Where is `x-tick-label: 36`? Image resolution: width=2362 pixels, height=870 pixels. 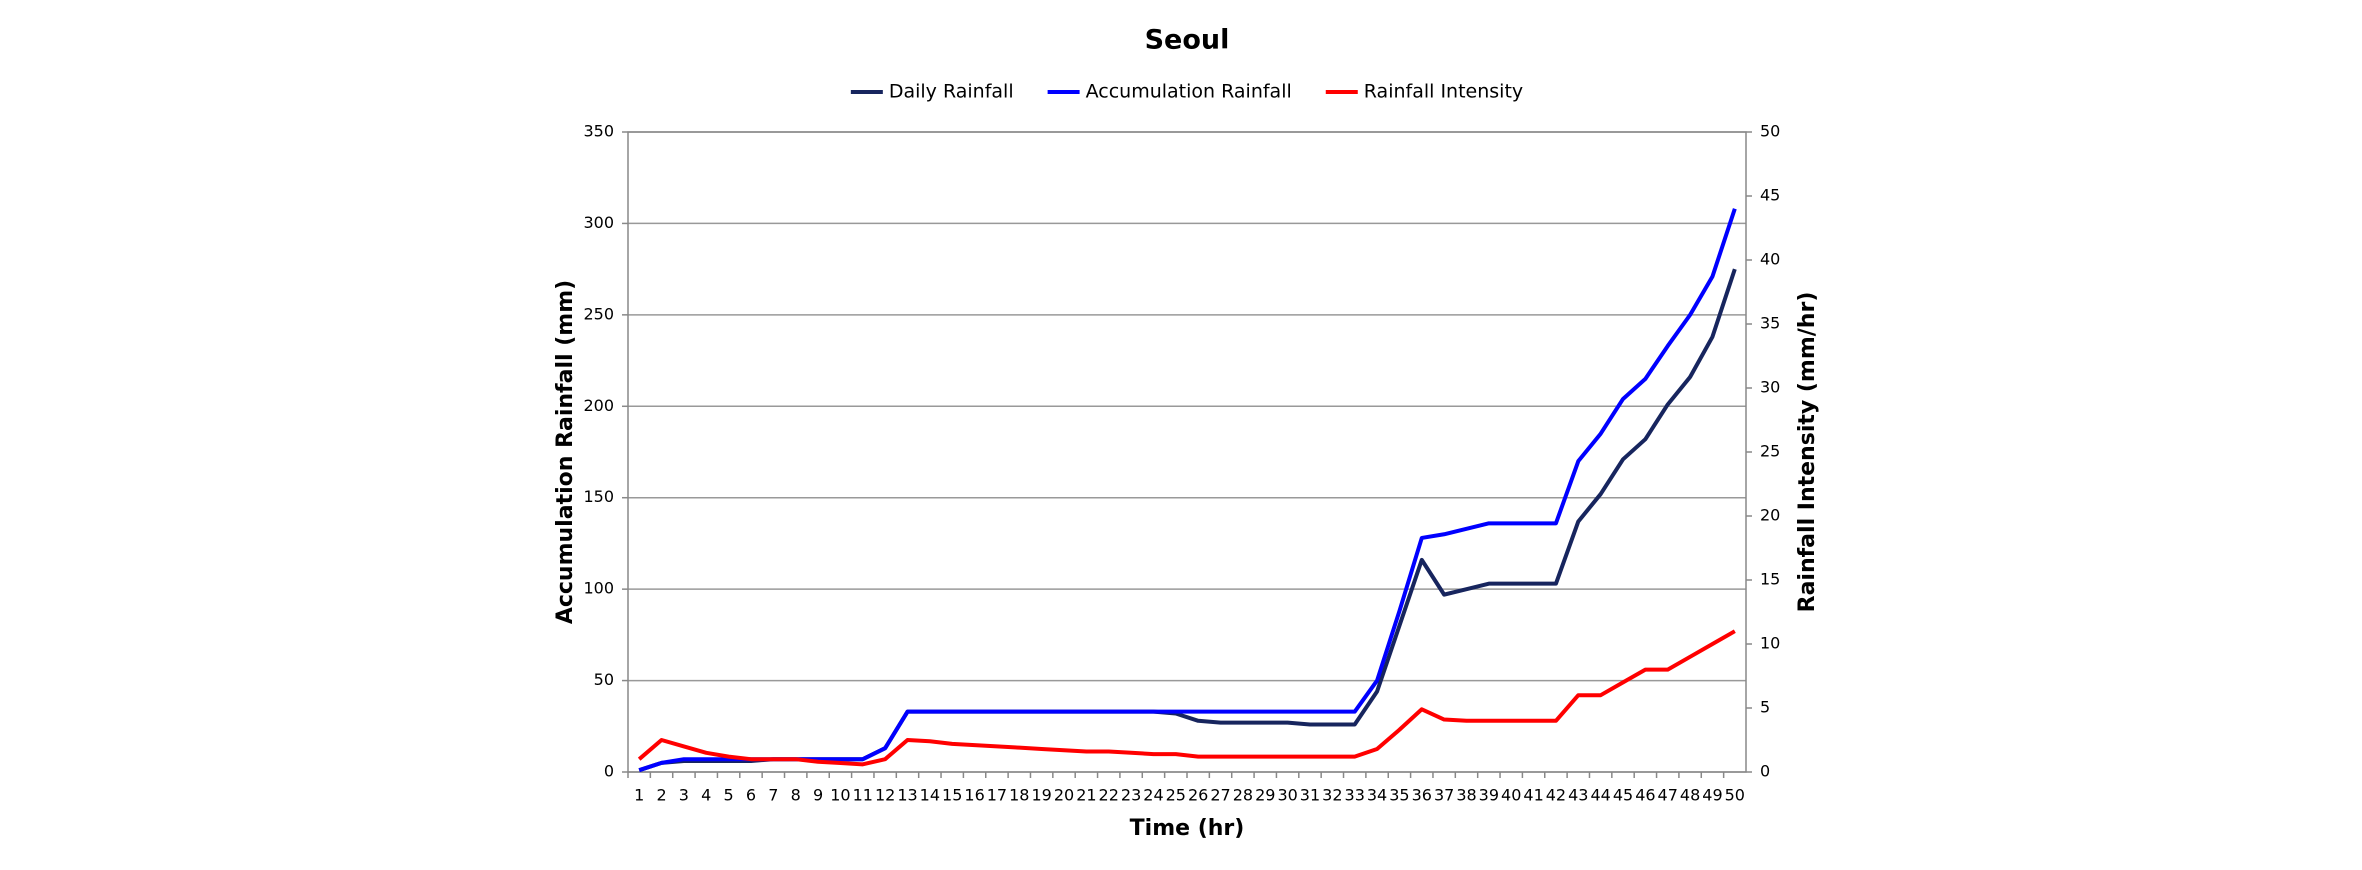
x-tick-label: 36 is located at coordinates (1422, 795).